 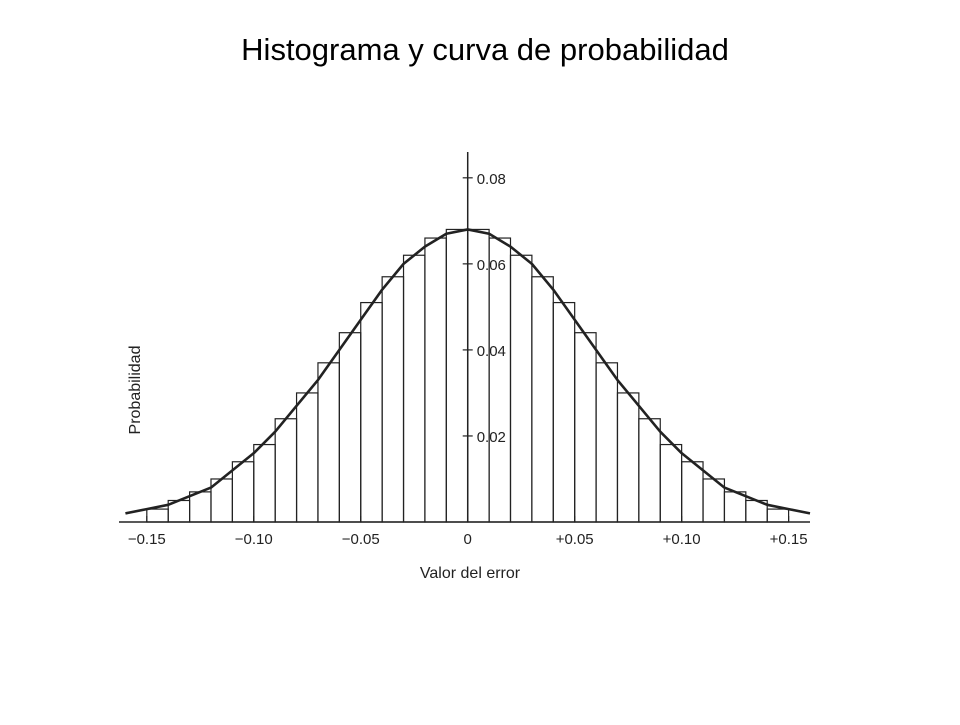 I want to click on x-axis-label: Valor del error, so click(x=470, y=573).